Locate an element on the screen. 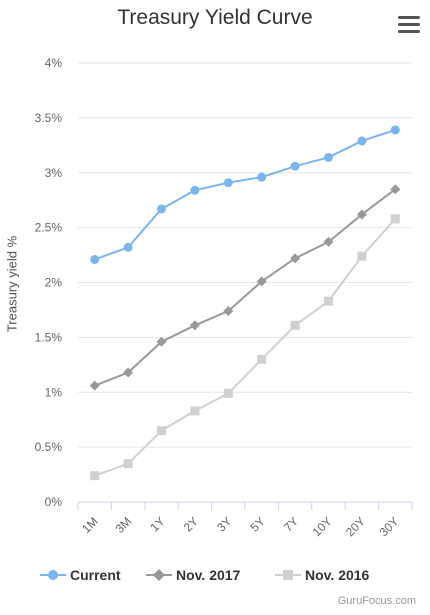  x-tick-label: 3M is located at coordinates (124, 525).